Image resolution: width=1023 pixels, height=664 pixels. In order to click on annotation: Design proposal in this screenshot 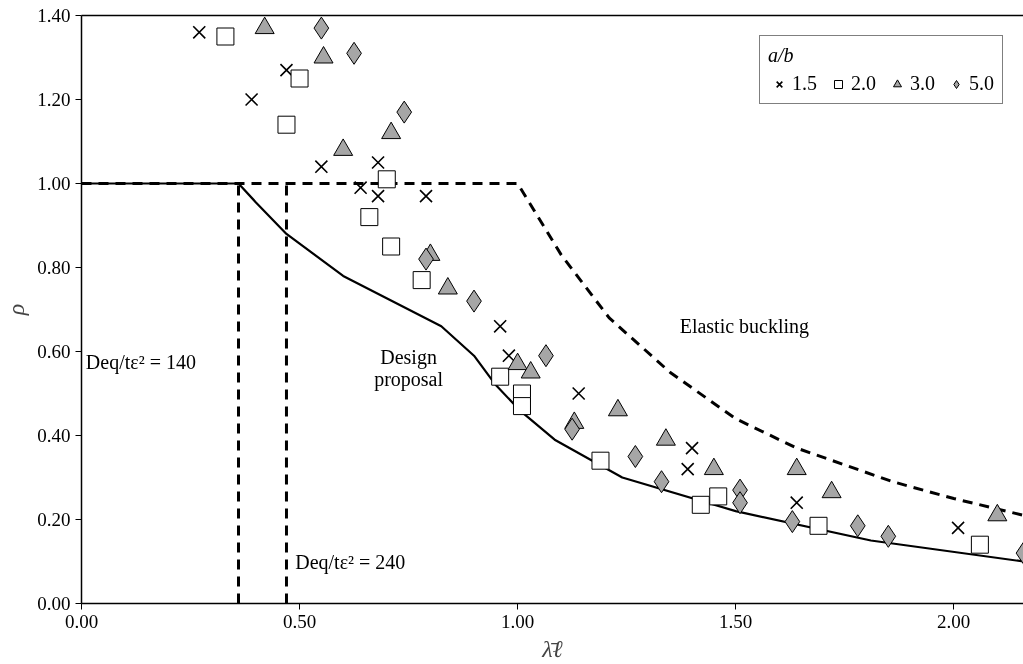, I will do `click(409, 369)`.